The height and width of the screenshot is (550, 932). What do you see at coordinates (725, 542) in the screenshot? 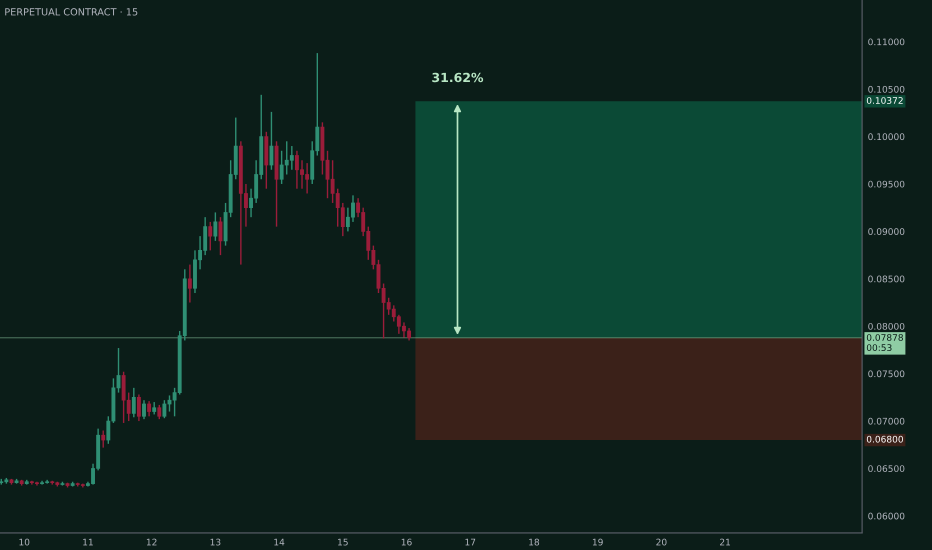
I see `x-tick-label: 21` at bounding box center [725, 542].